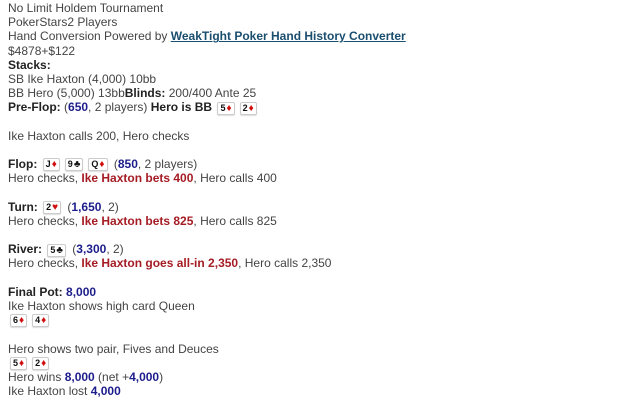 The image size is (638, 413). I want to click on playing-card: 9♣, so click(74, 165).